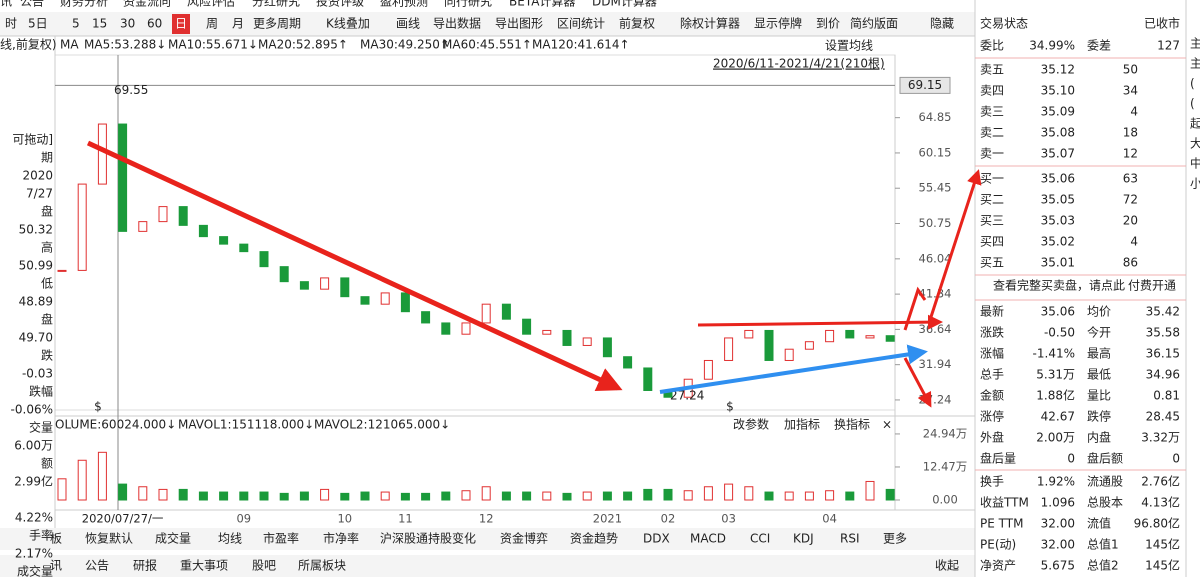  What do you see at coordinates (97, 566) in the screenshot?
I see `bottom-tab: 公告` at bounding box center [97, 566].